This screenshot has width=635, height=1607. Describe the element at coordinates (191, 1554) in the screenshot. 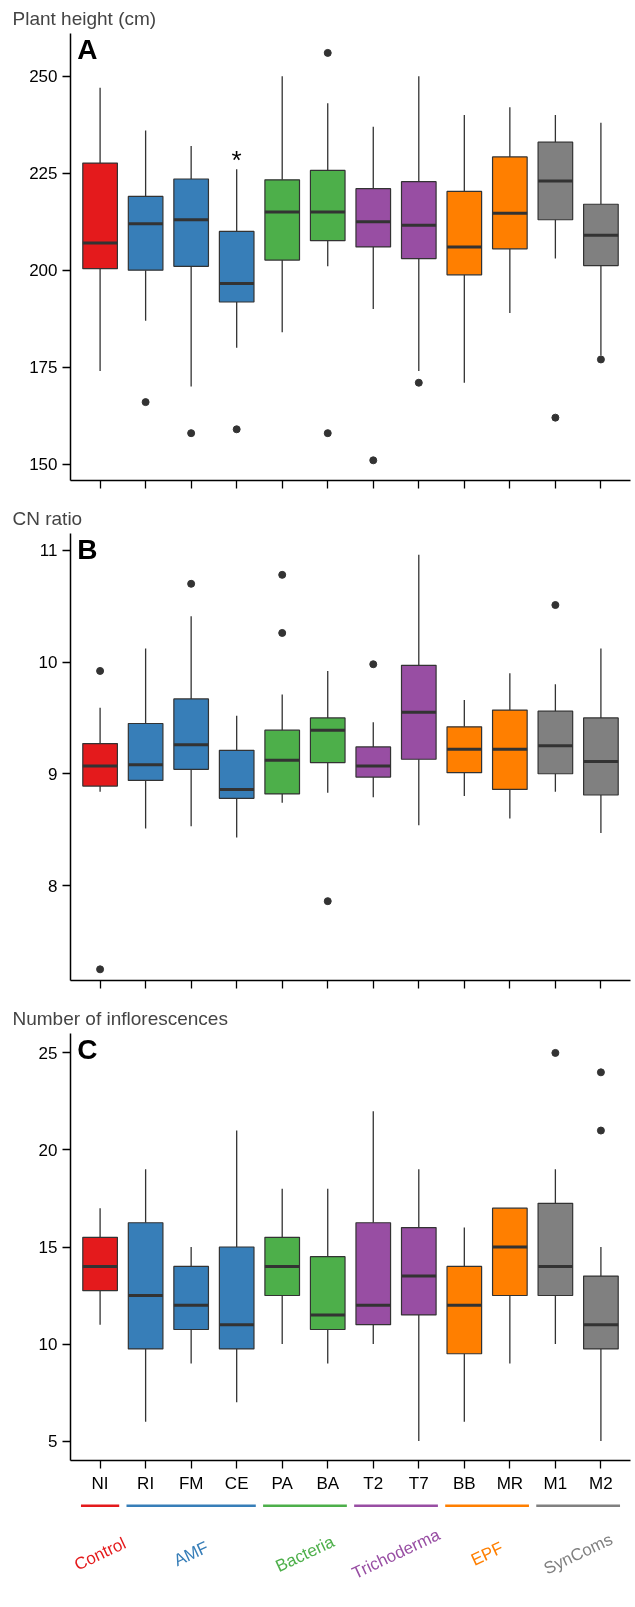

I see `text: AMF` at that location.